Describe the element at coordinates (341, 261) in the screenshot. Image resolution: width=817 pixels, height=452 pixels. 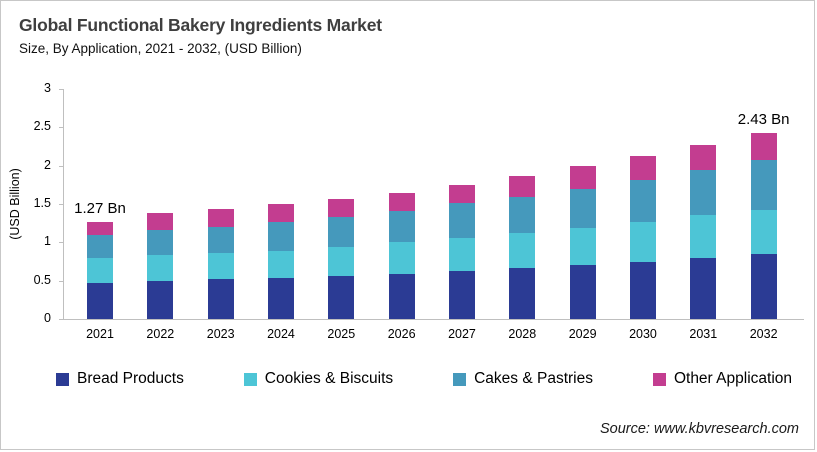
I see `bar-segment-2025-cookies-biscuits` at that location.